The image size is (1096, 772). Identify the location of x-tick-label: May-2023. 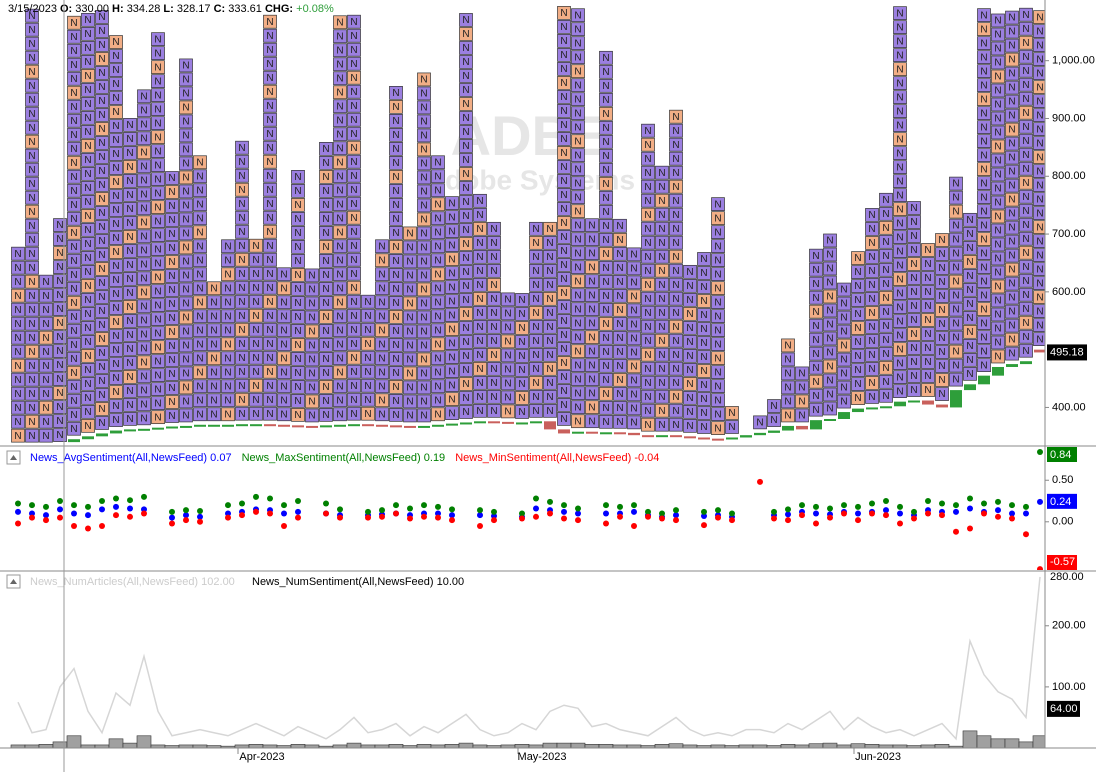
(542, 757).